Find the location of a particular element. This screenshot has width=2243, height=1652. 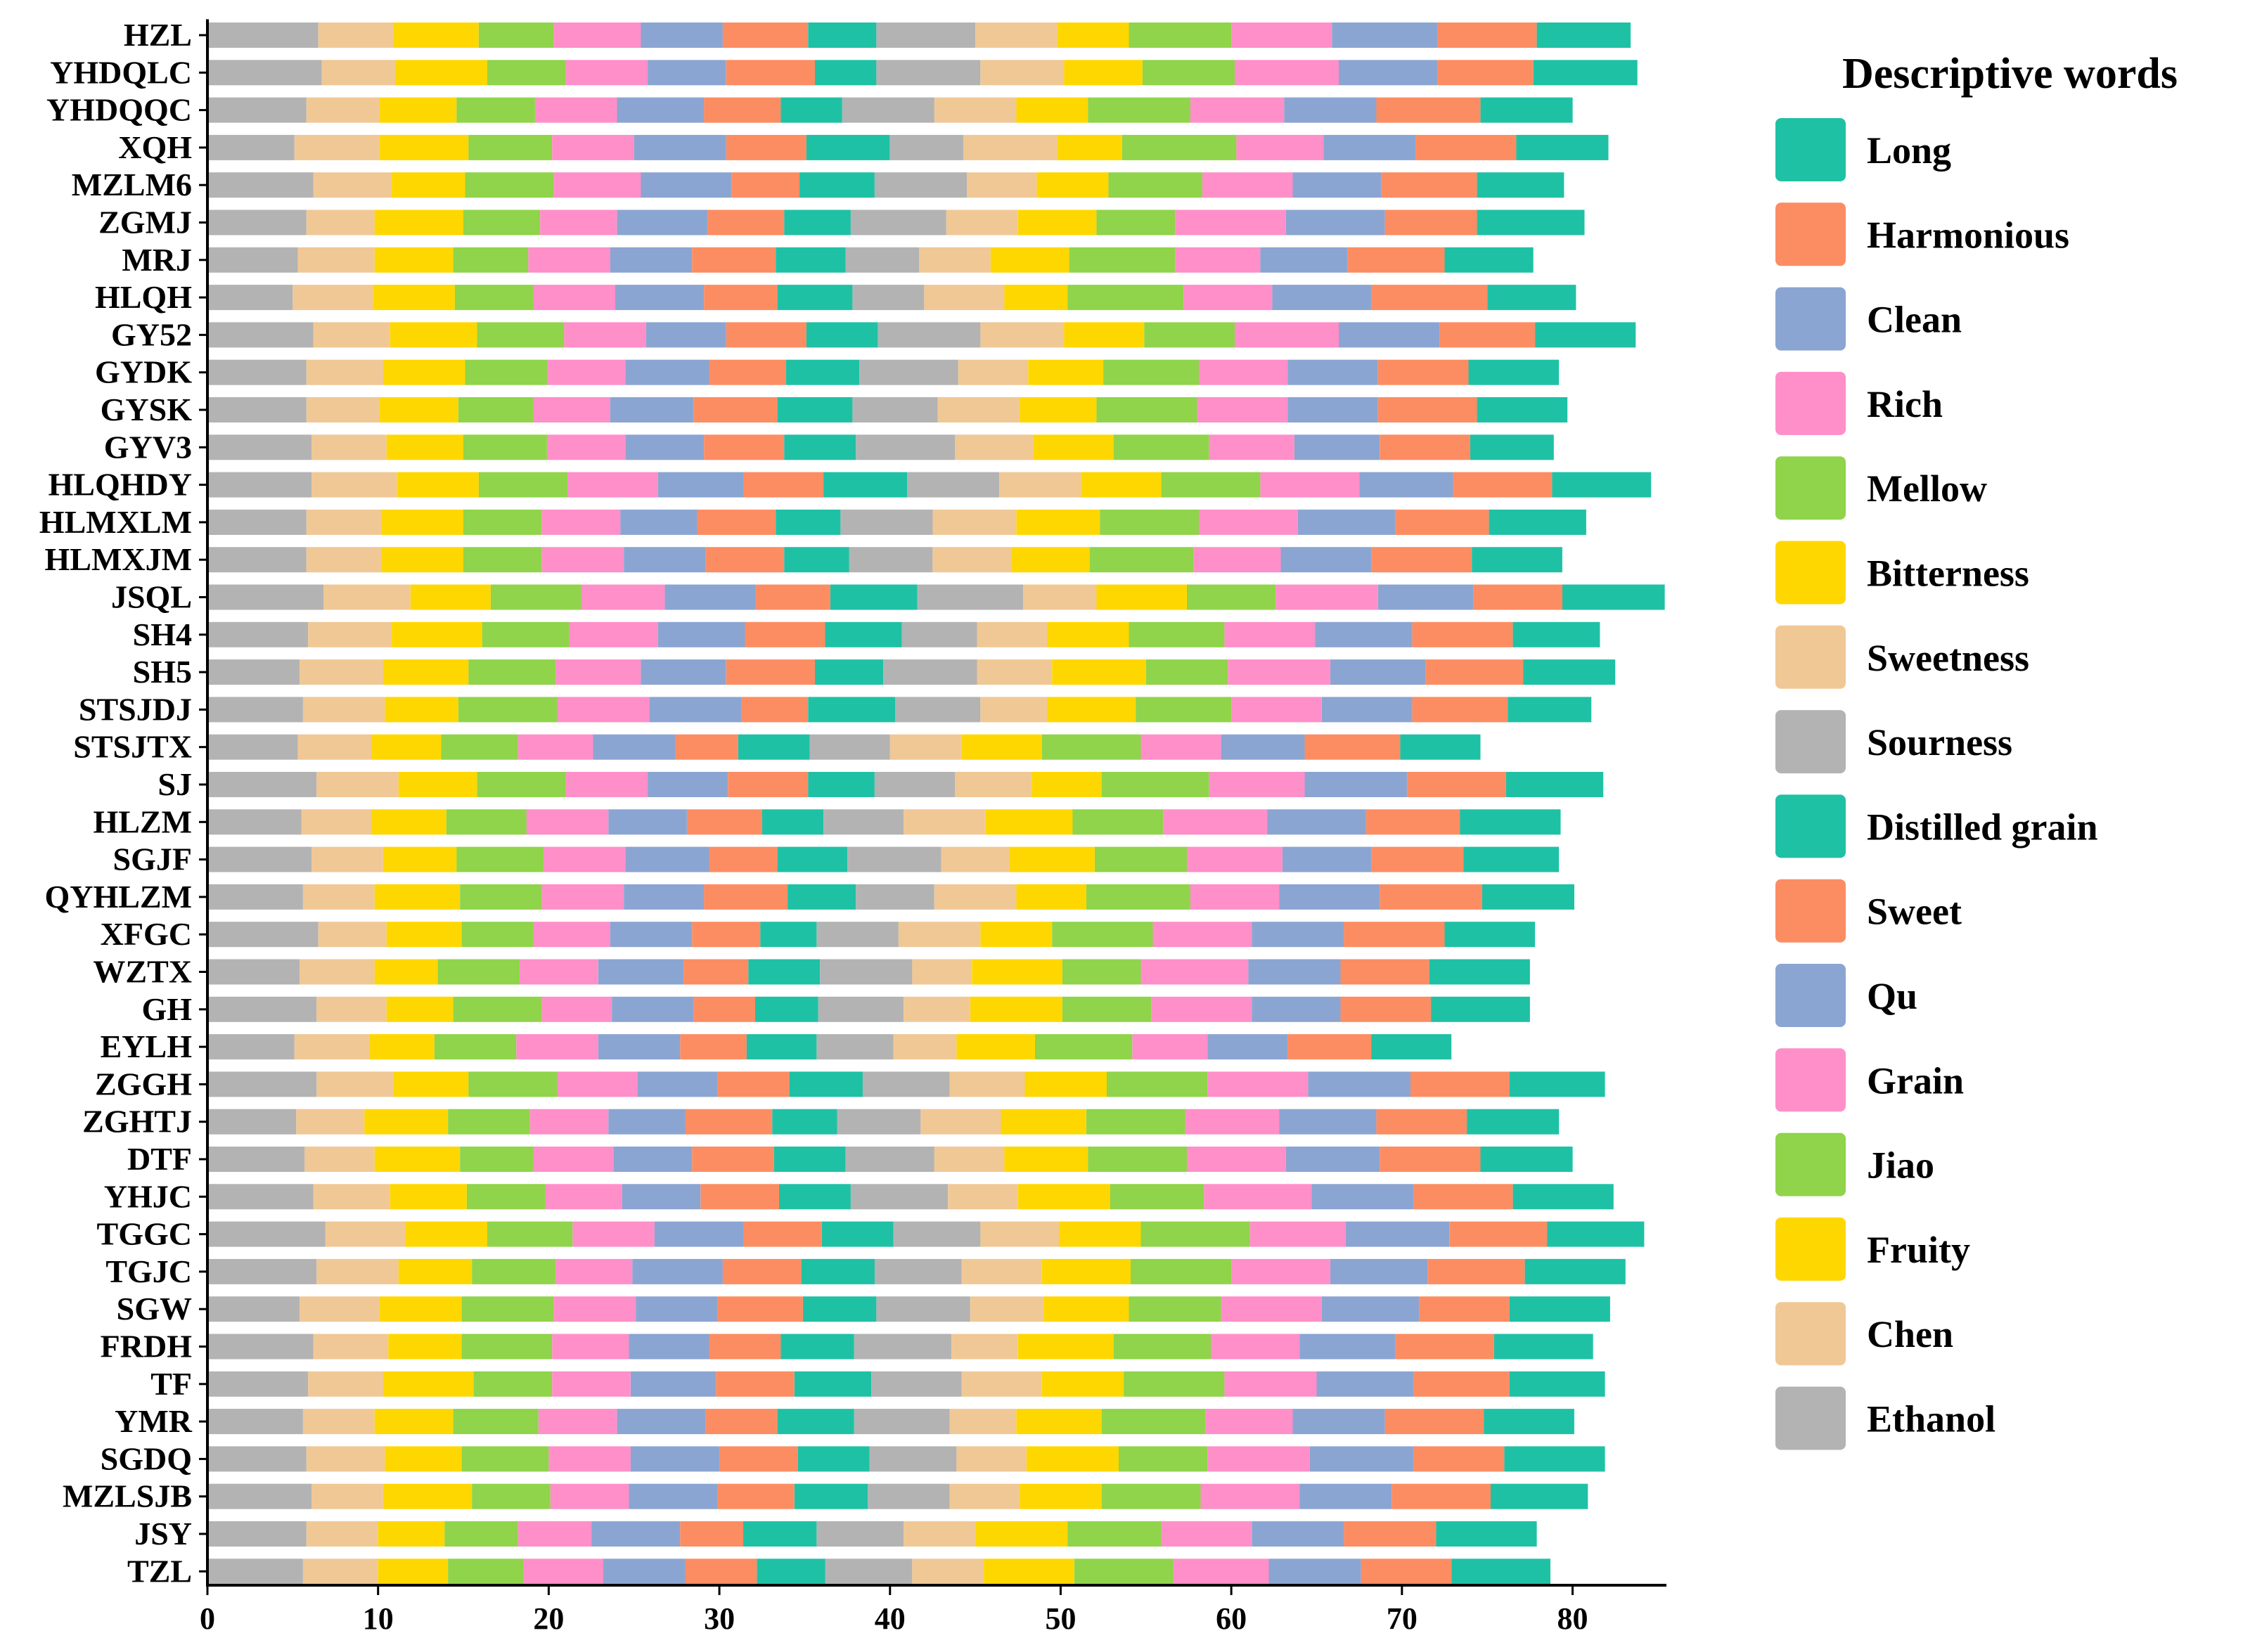

bar-segment-fruity-hzl is located at coordinates (436, 35).